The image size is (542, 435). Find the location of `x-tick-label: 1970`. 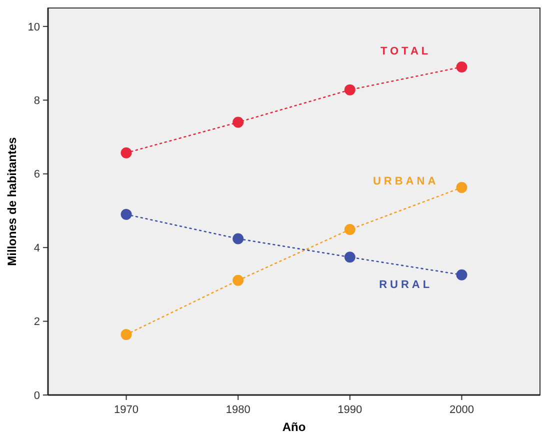

x-tick-label: 1970 is located at coordinates (126, 410).